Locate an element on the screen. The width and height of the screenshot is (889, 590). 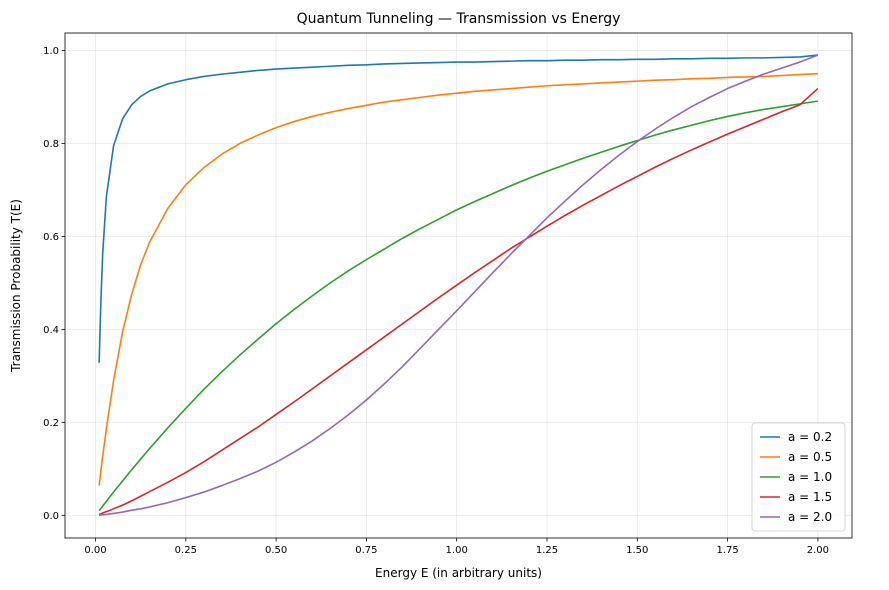
x-tick-label: 1.25 is located at coordinates (547, 550).